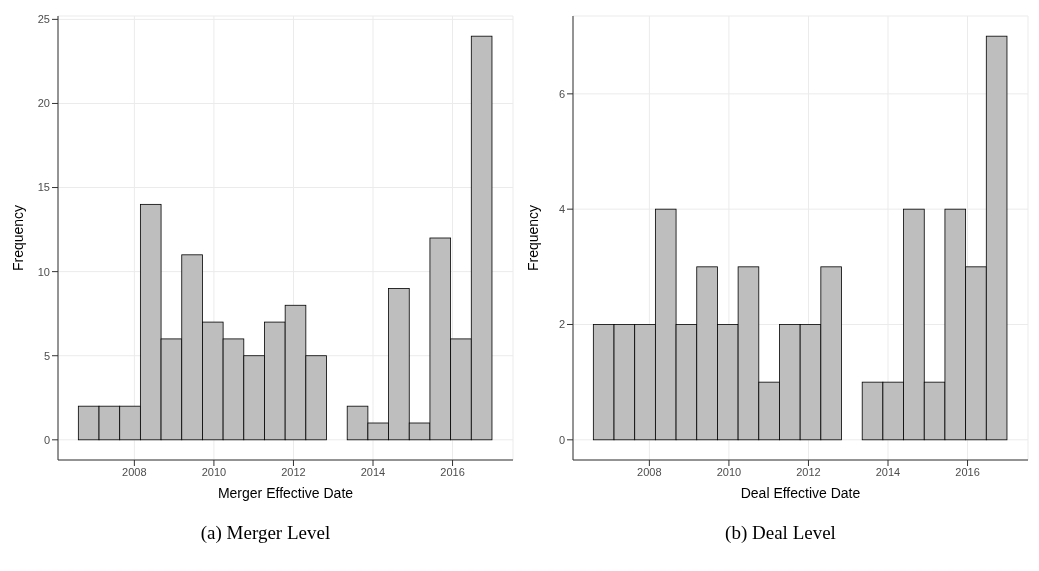  I want to click on y-tick-label: 20, so click(43, 103).